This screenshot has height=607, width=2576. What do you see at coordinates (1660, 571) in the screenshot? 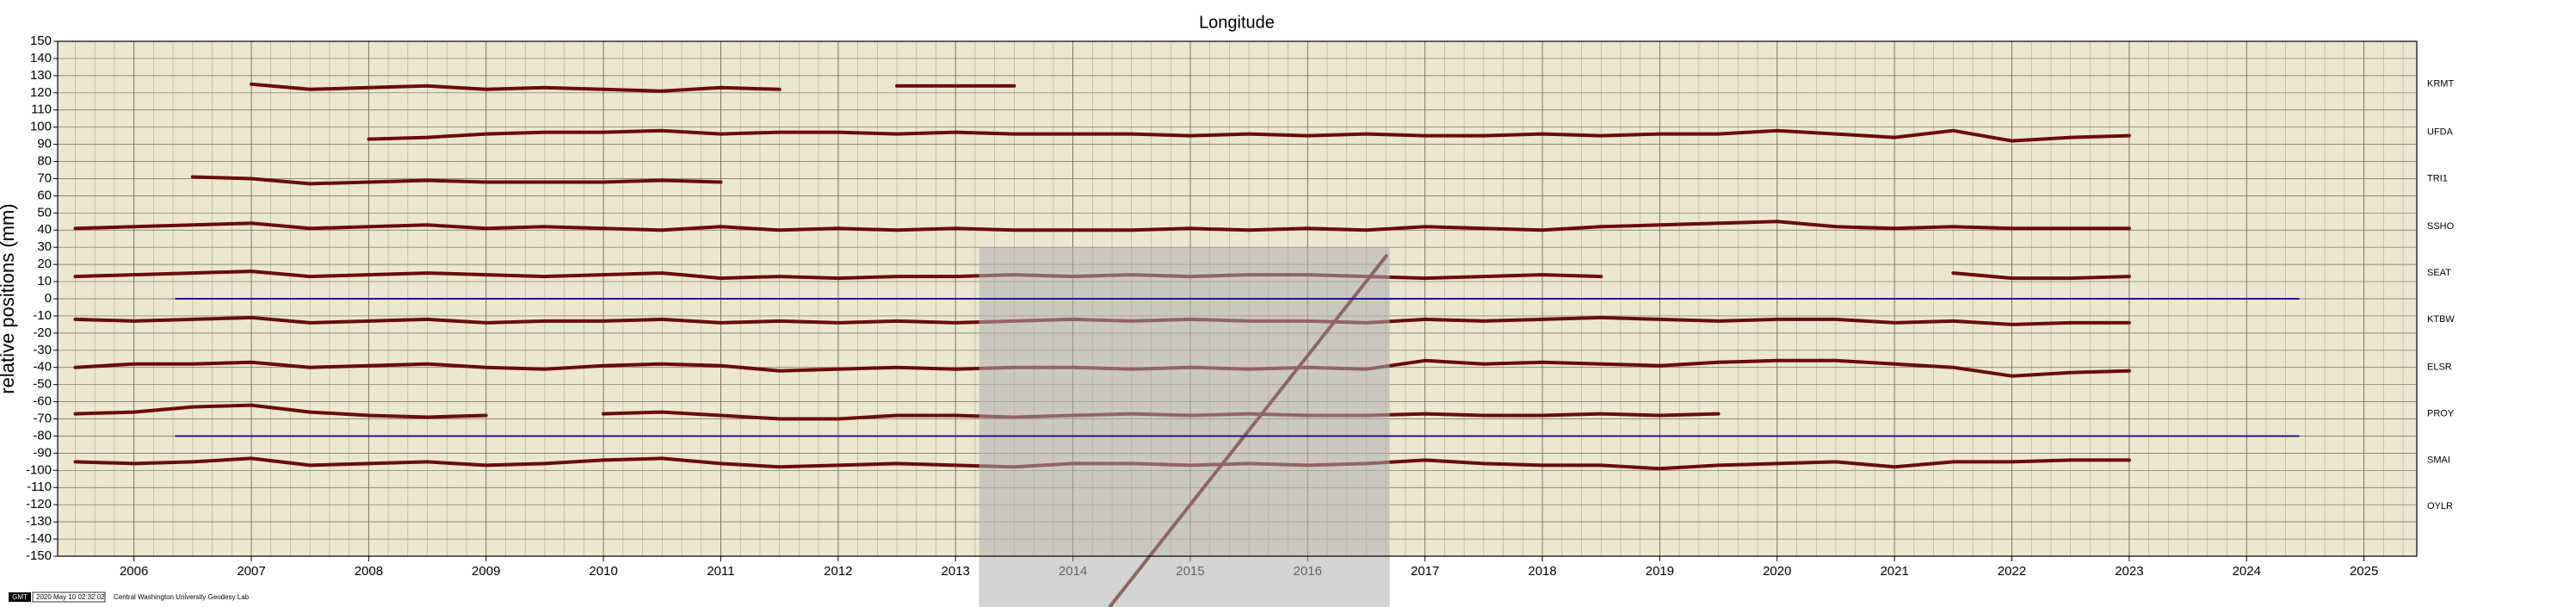
I see `x-tick-label: 2019` at bounding box center [1660, 571].